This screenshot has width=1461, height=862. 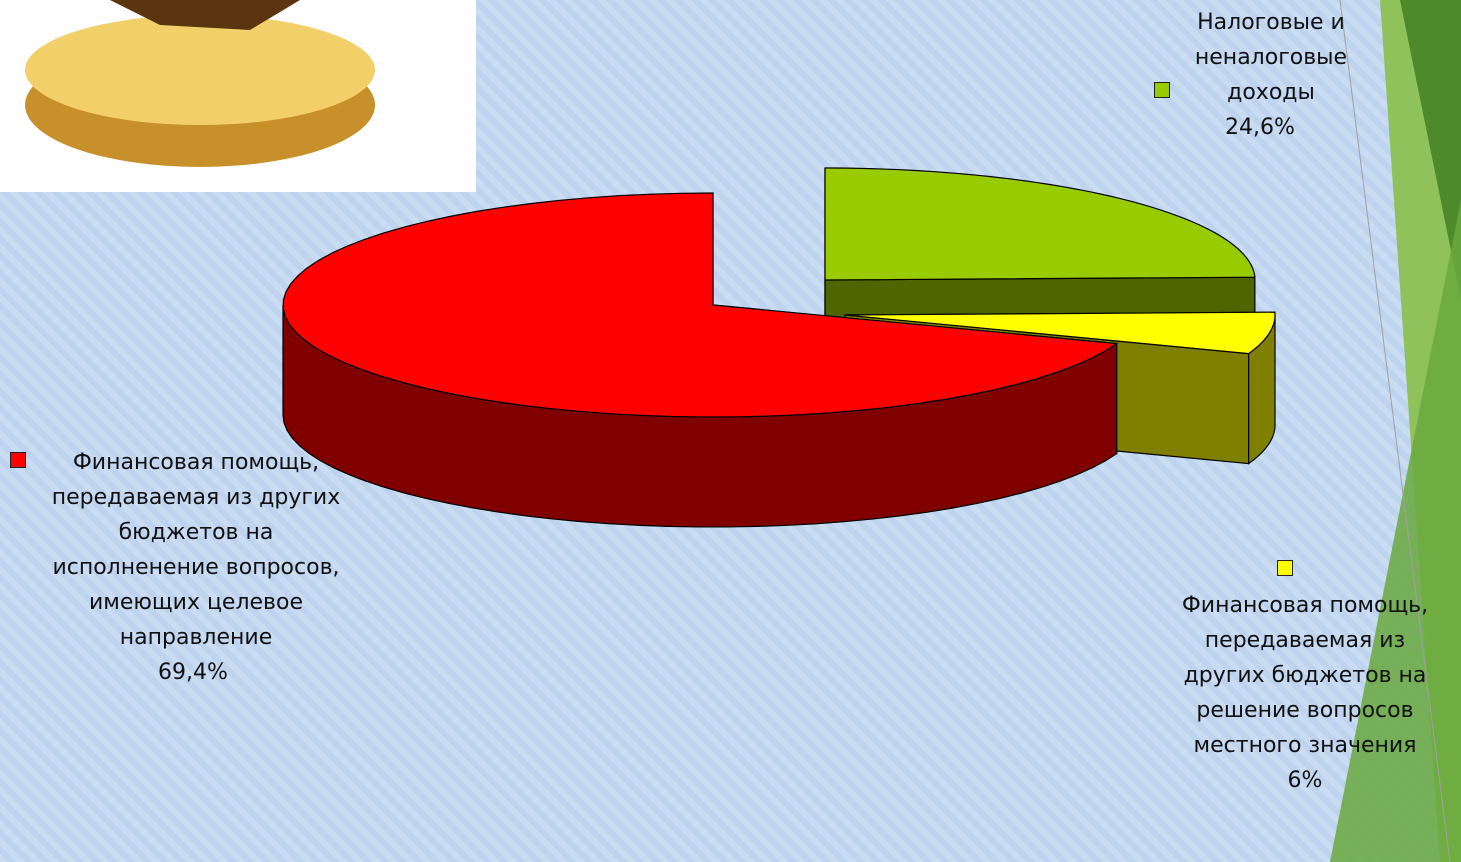 I want to click on value-label: 24,6%, so click(x=1260, y=127).